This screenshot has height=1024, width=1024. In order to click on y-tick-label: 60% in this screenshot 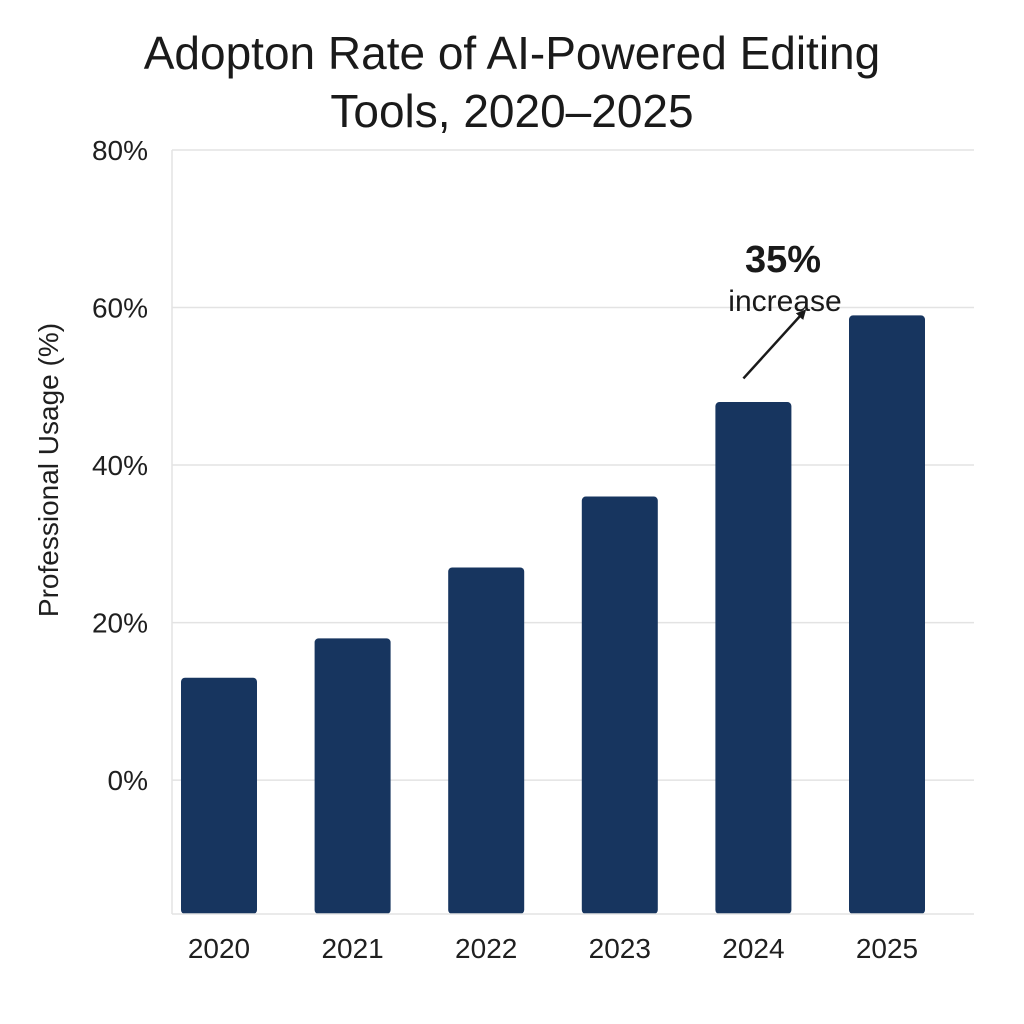, I will do `click(120, 308)`.